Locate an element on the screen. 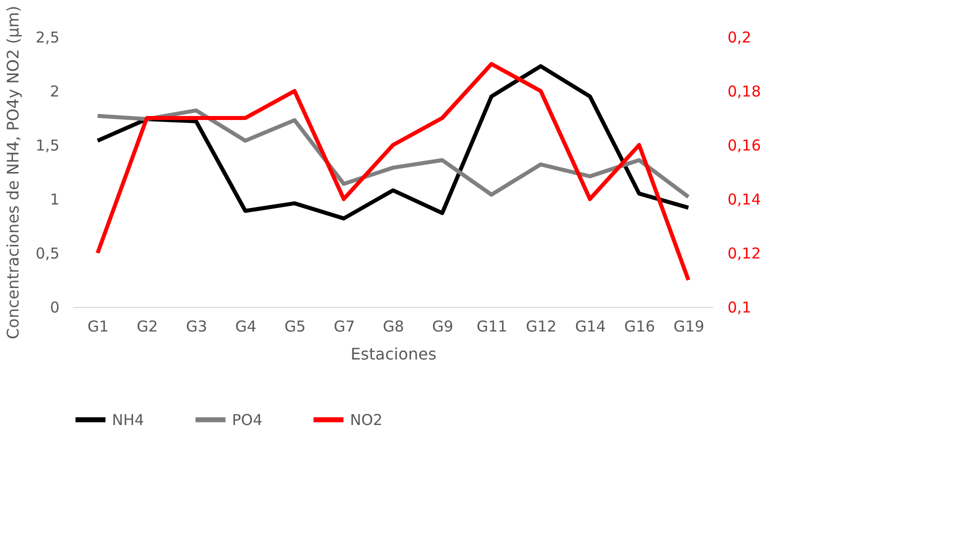 The height and width of the screenshot is (550, 972). x-tick-label: G4 is located at coordinates (245, 327).